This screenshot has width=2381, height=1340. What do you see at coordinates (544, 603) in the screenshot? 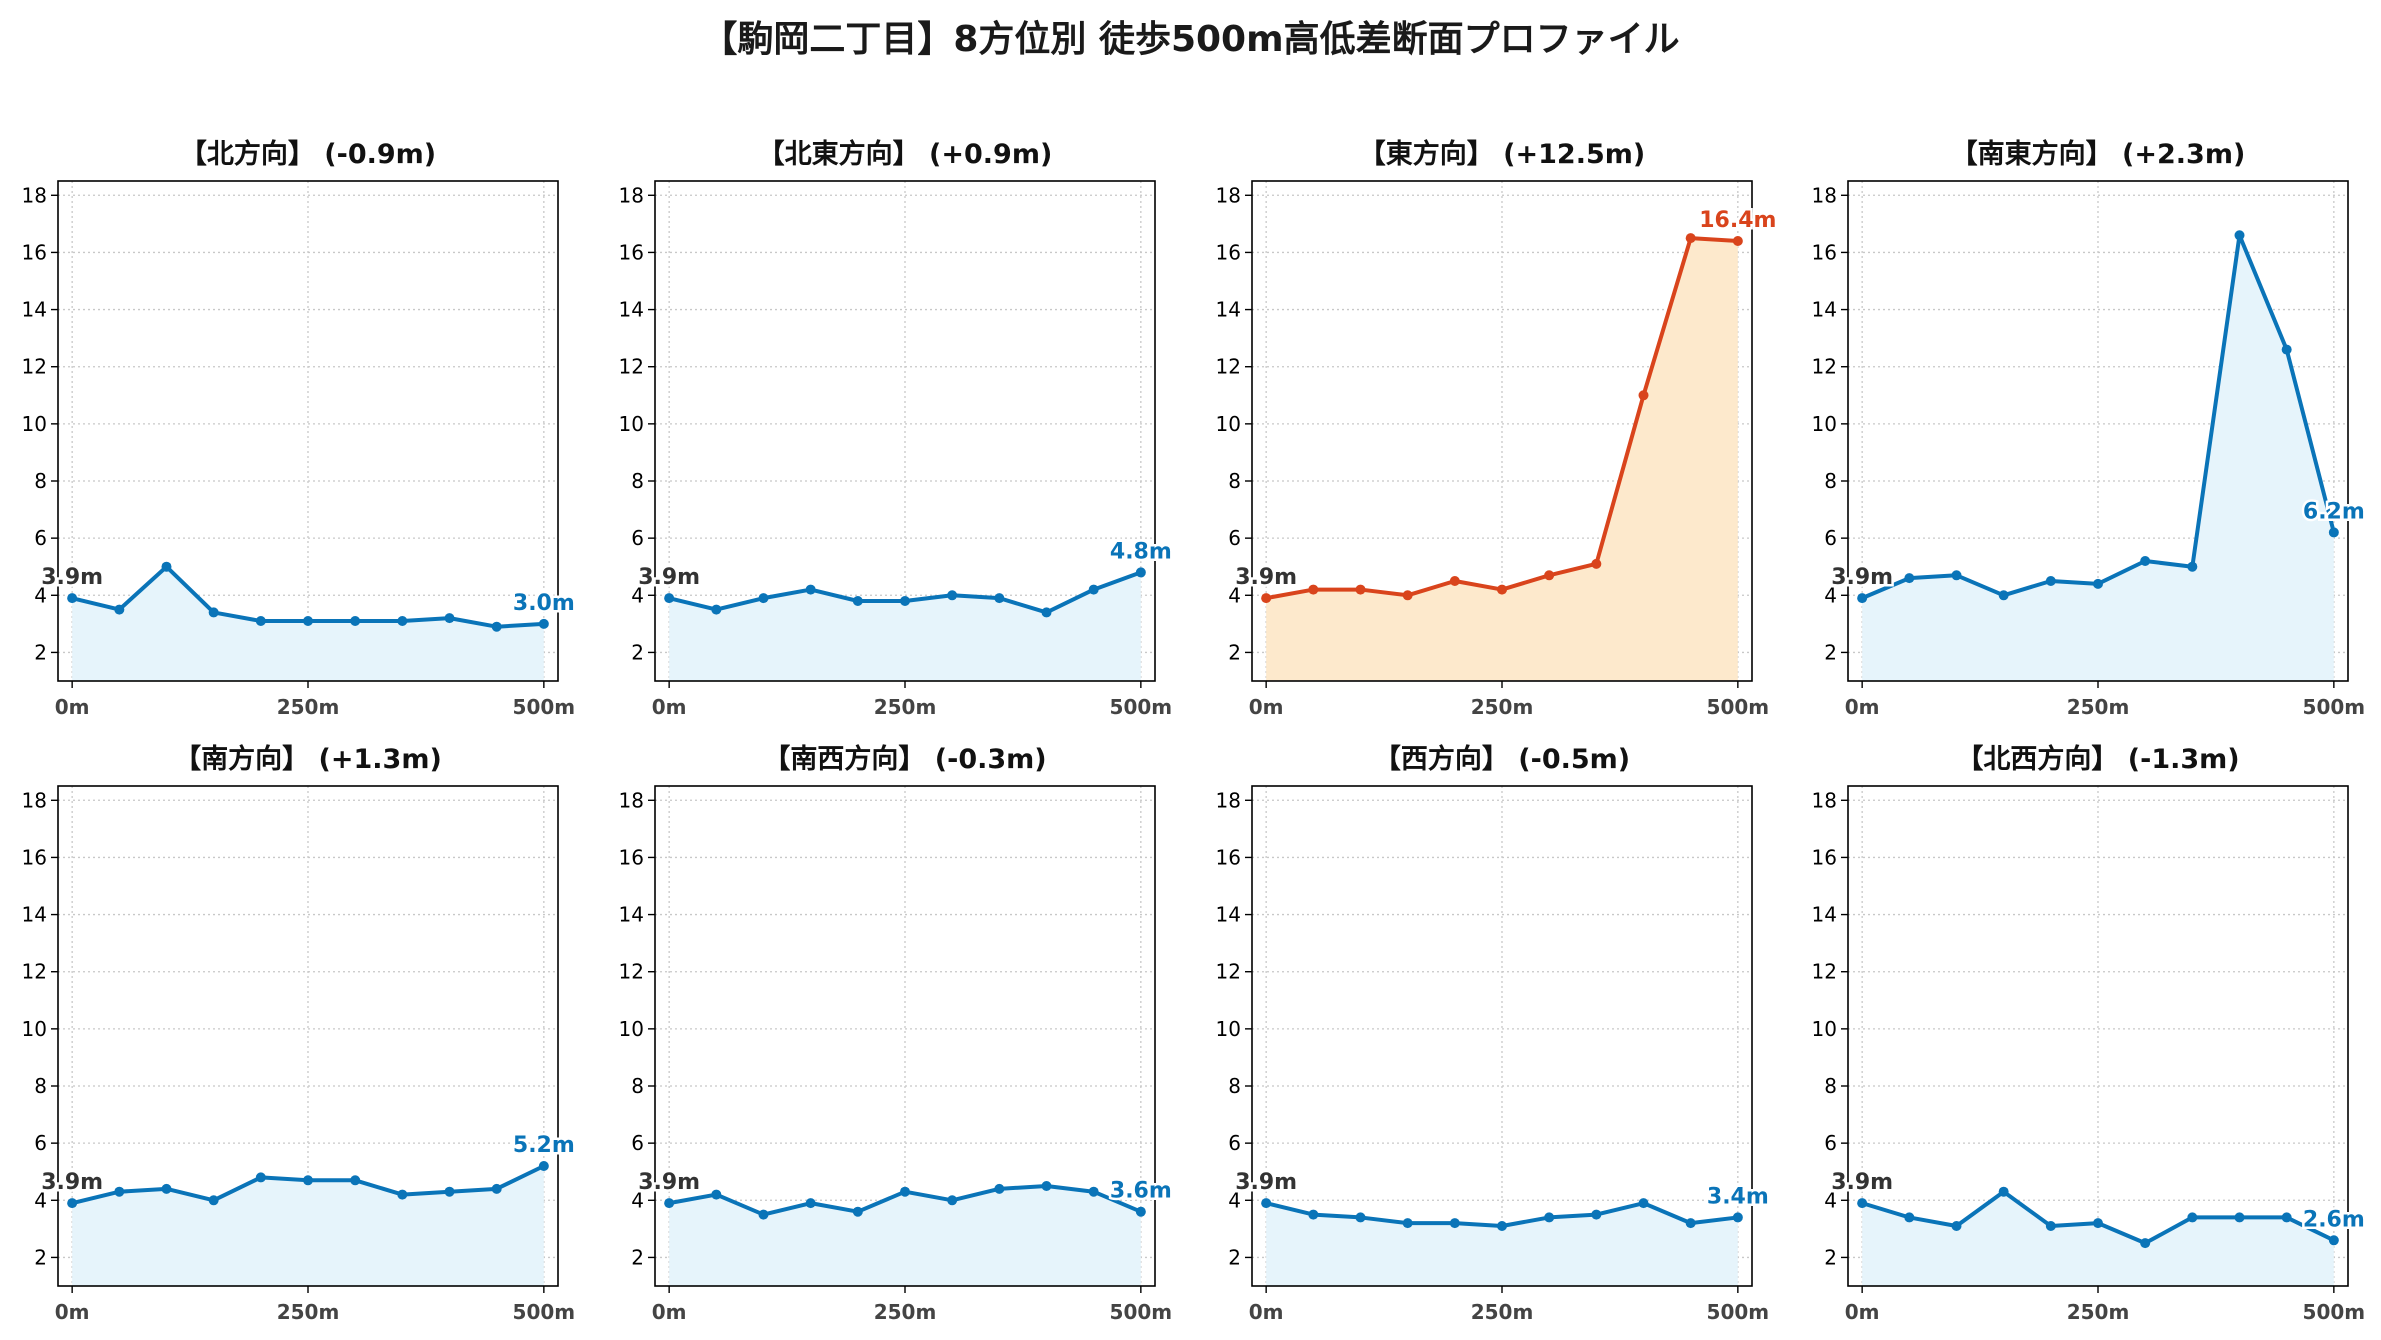
I see `end-elevation-label: 3.0m` at bounding box center [544, 603].